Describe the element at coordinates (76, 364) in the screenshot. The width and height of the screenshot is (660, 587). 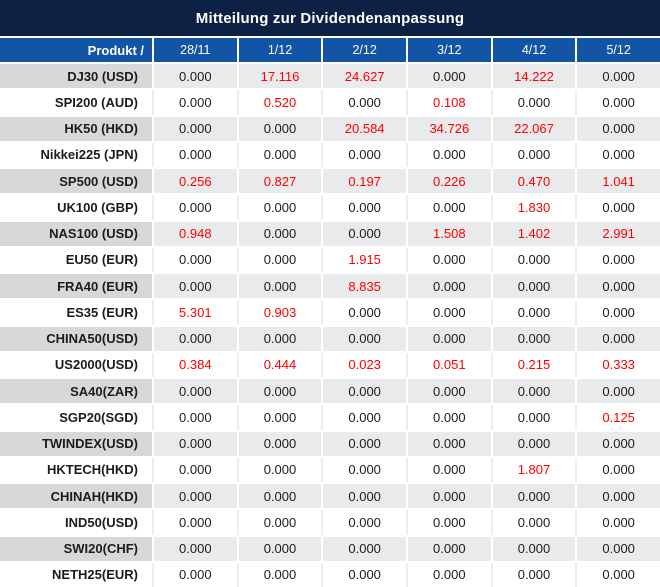
I see `product-label: US2000(USD)` at that location.